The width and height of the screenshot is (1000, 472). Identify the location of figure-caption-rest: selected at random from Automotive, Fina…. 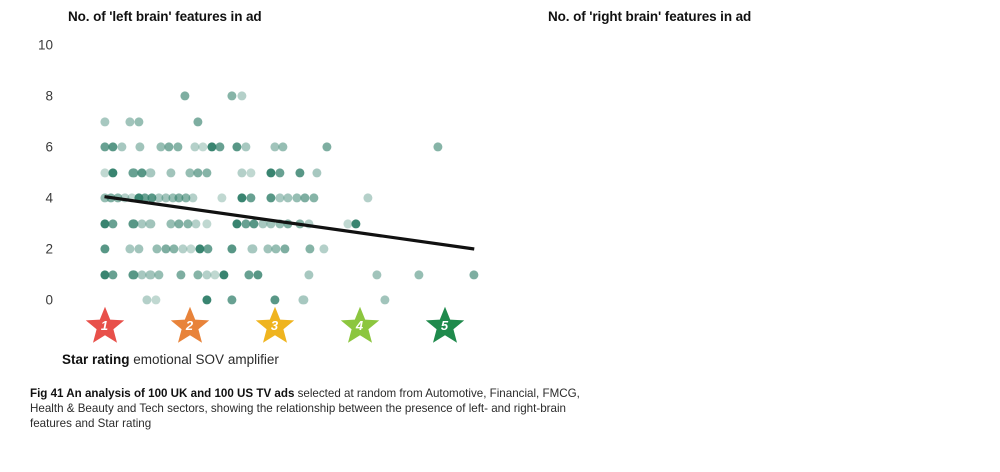
(305, 409).